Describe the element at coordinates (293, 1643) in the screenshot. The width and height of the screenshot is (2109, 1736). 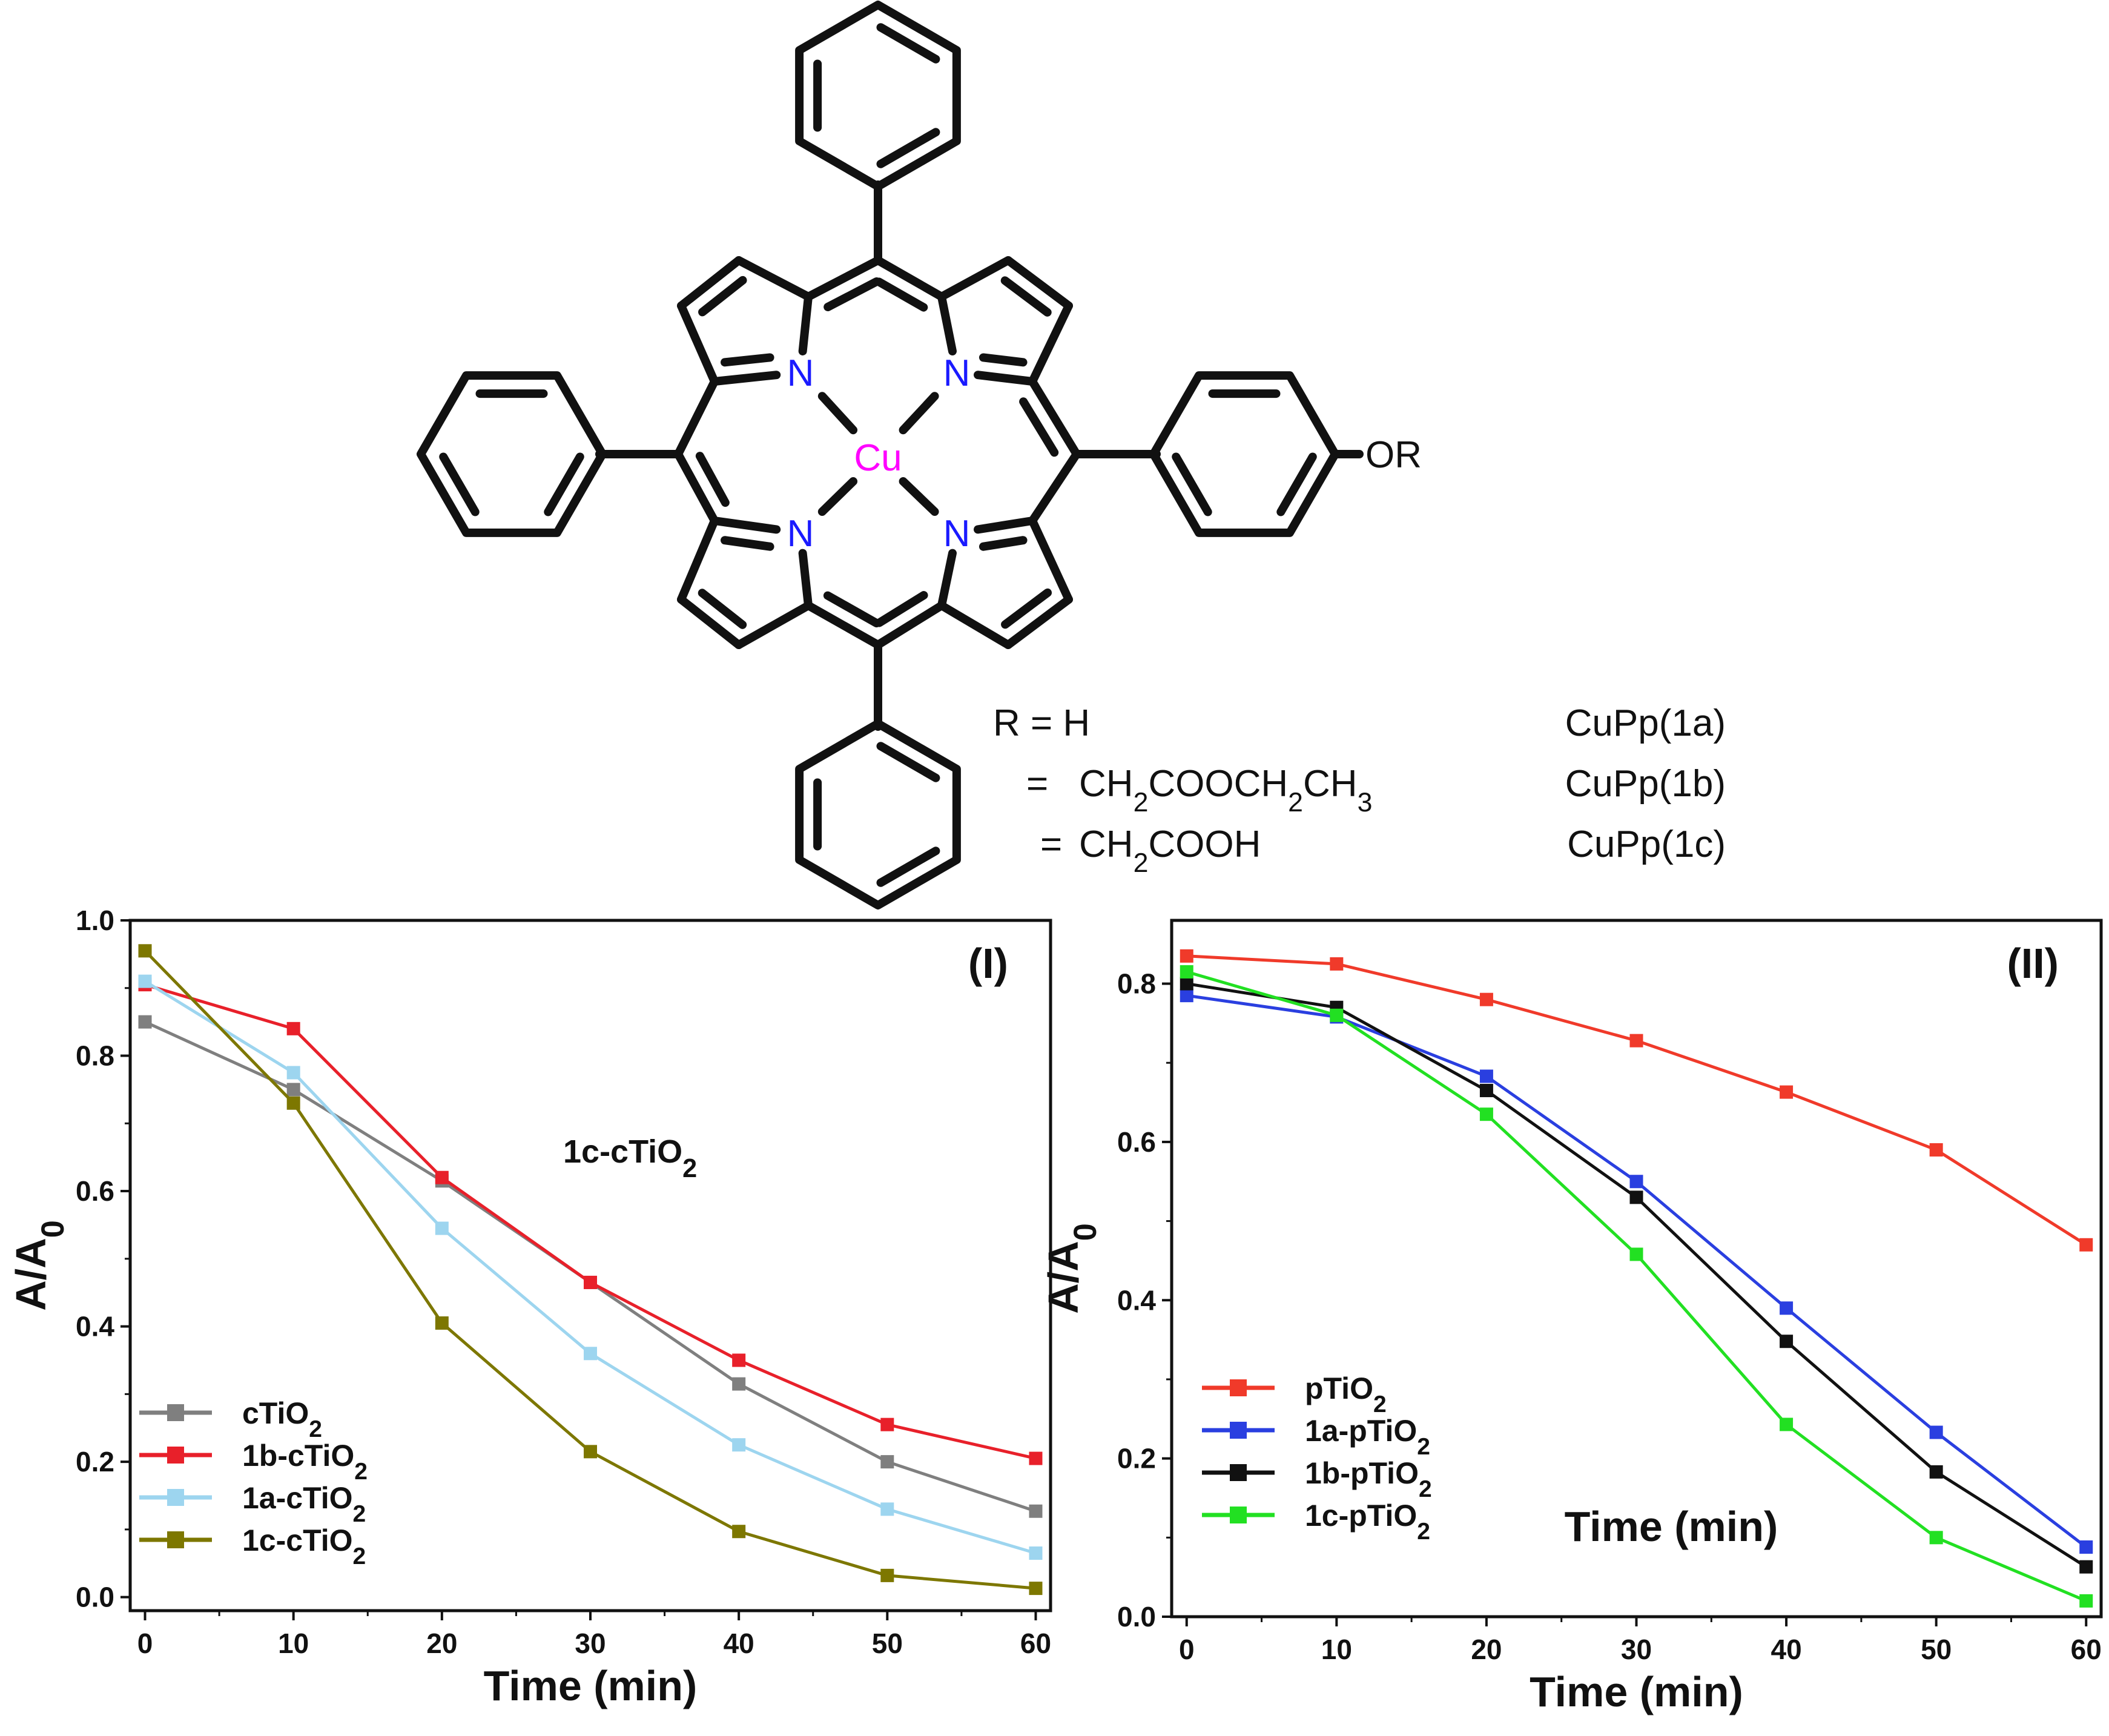
I see `x-tick-label: 10` at that location.